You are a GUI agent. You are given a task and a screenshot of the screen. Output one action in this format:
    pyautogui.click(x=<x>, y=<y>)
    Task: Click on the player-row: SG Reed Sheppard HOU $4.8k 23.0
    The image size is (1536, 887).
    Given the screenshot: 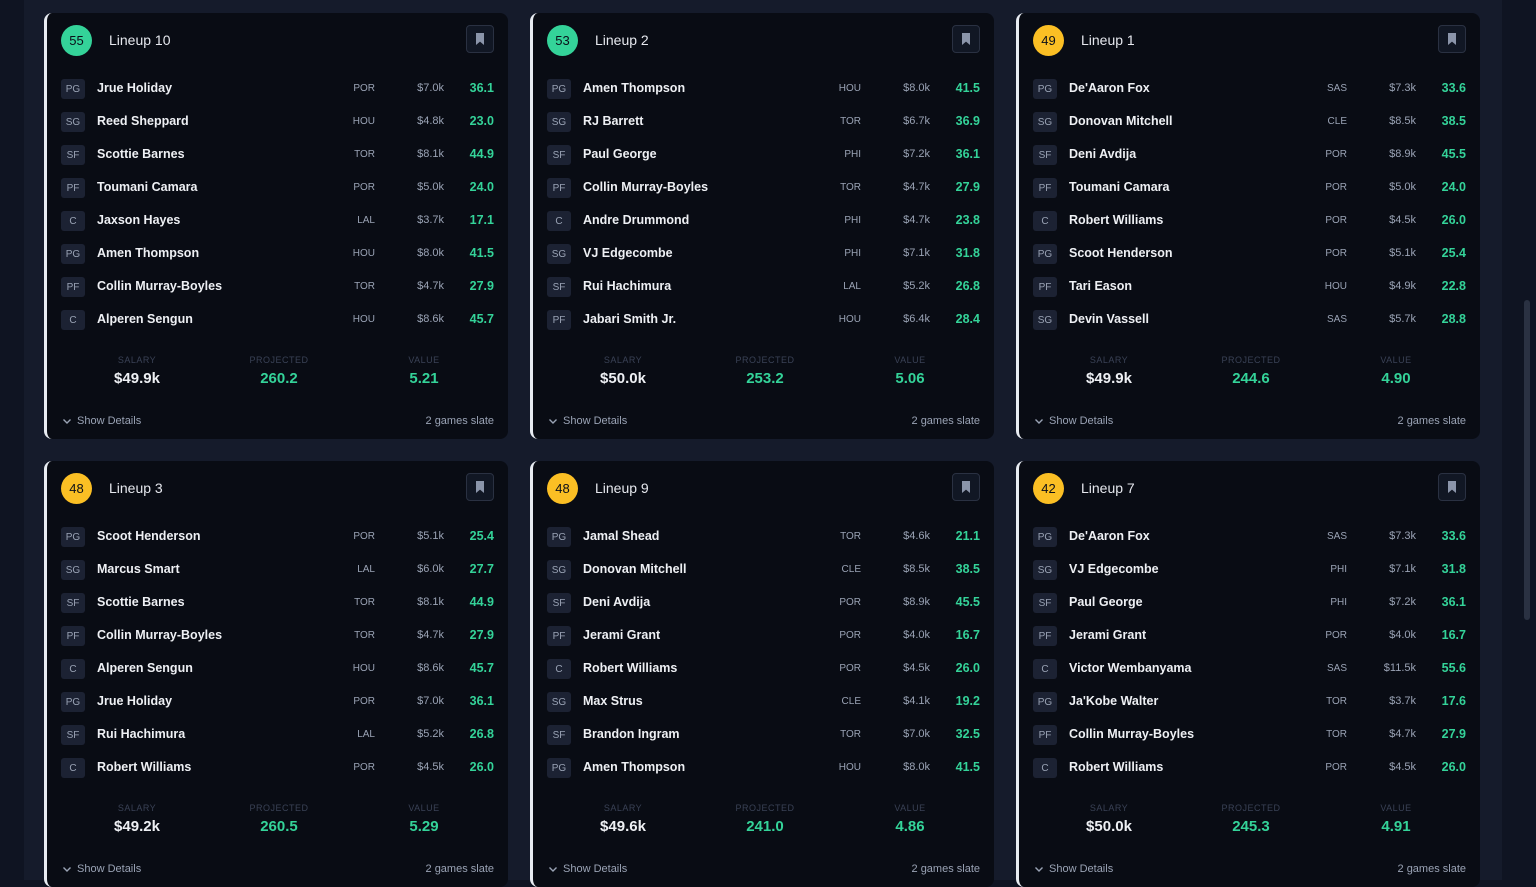 What is the action you would take?
    pyautogui.click(x=277, y=126)
    